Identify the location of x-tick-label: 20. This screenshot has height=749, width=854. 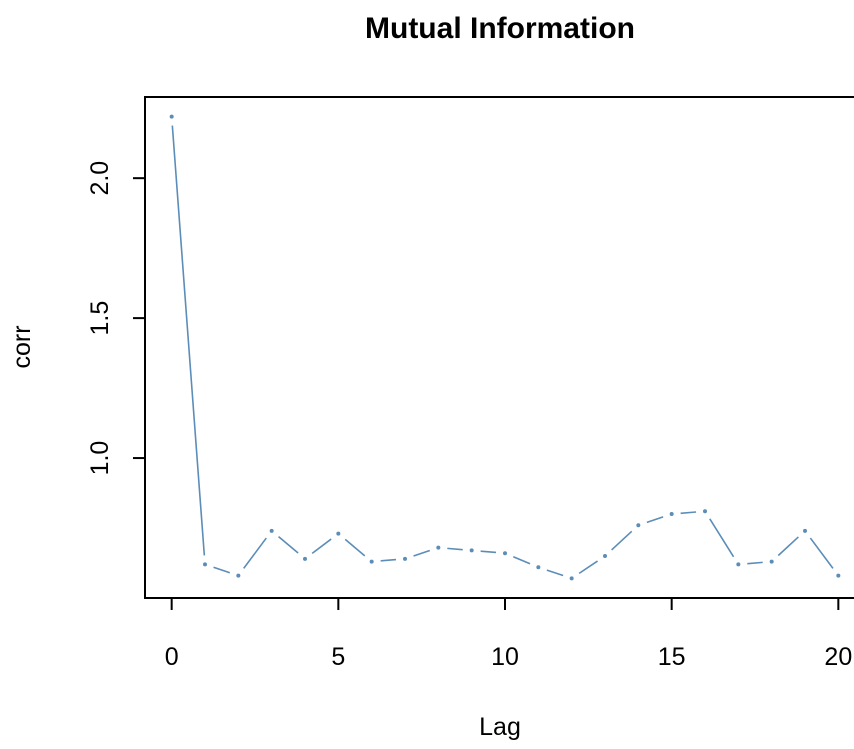
(838, 657).